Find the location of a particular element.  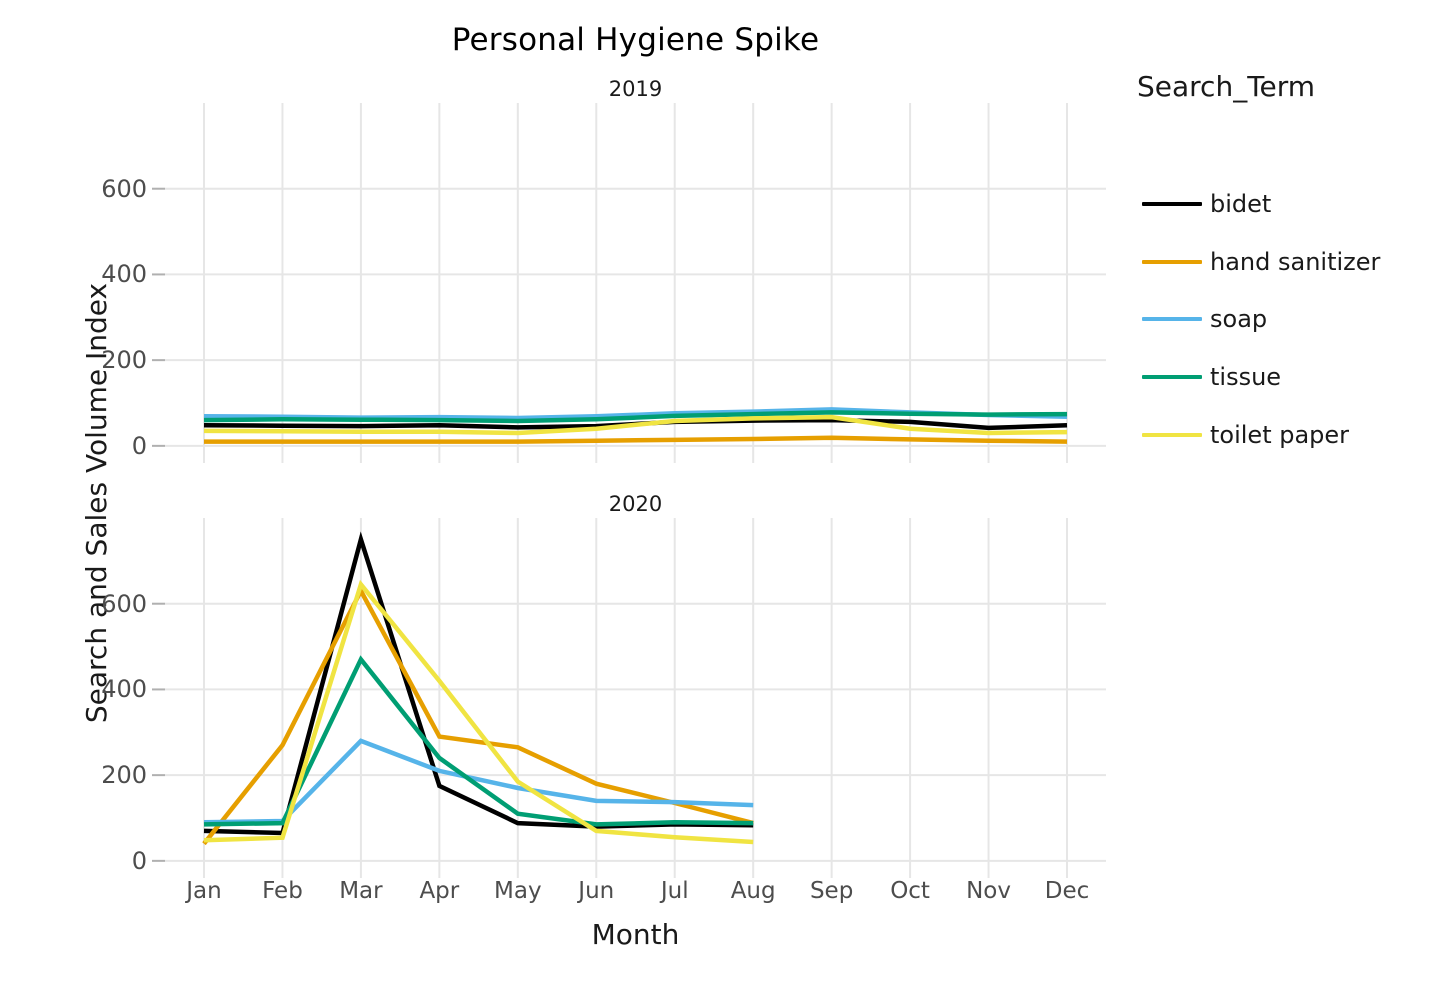

x-tick-label-Sep: Sep is located at coordinates (831, 891).